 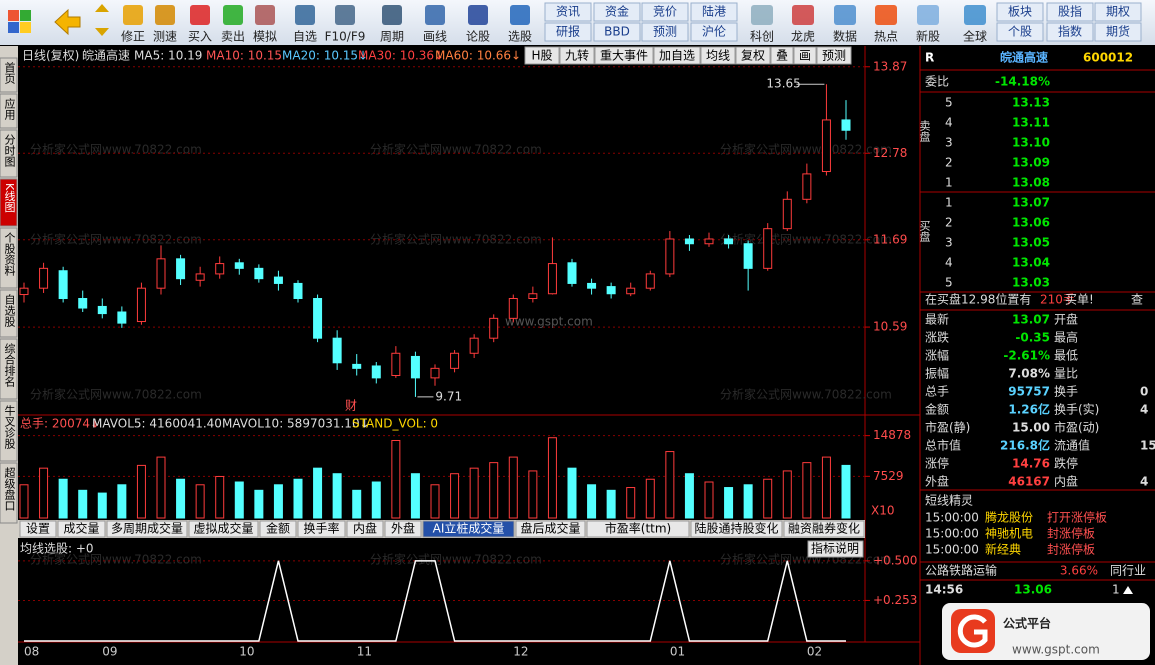 What do you see at coordinates (1118, 12) in the screenshot?
I see `tool-link: 期权` at bounding box center [1118, 12].